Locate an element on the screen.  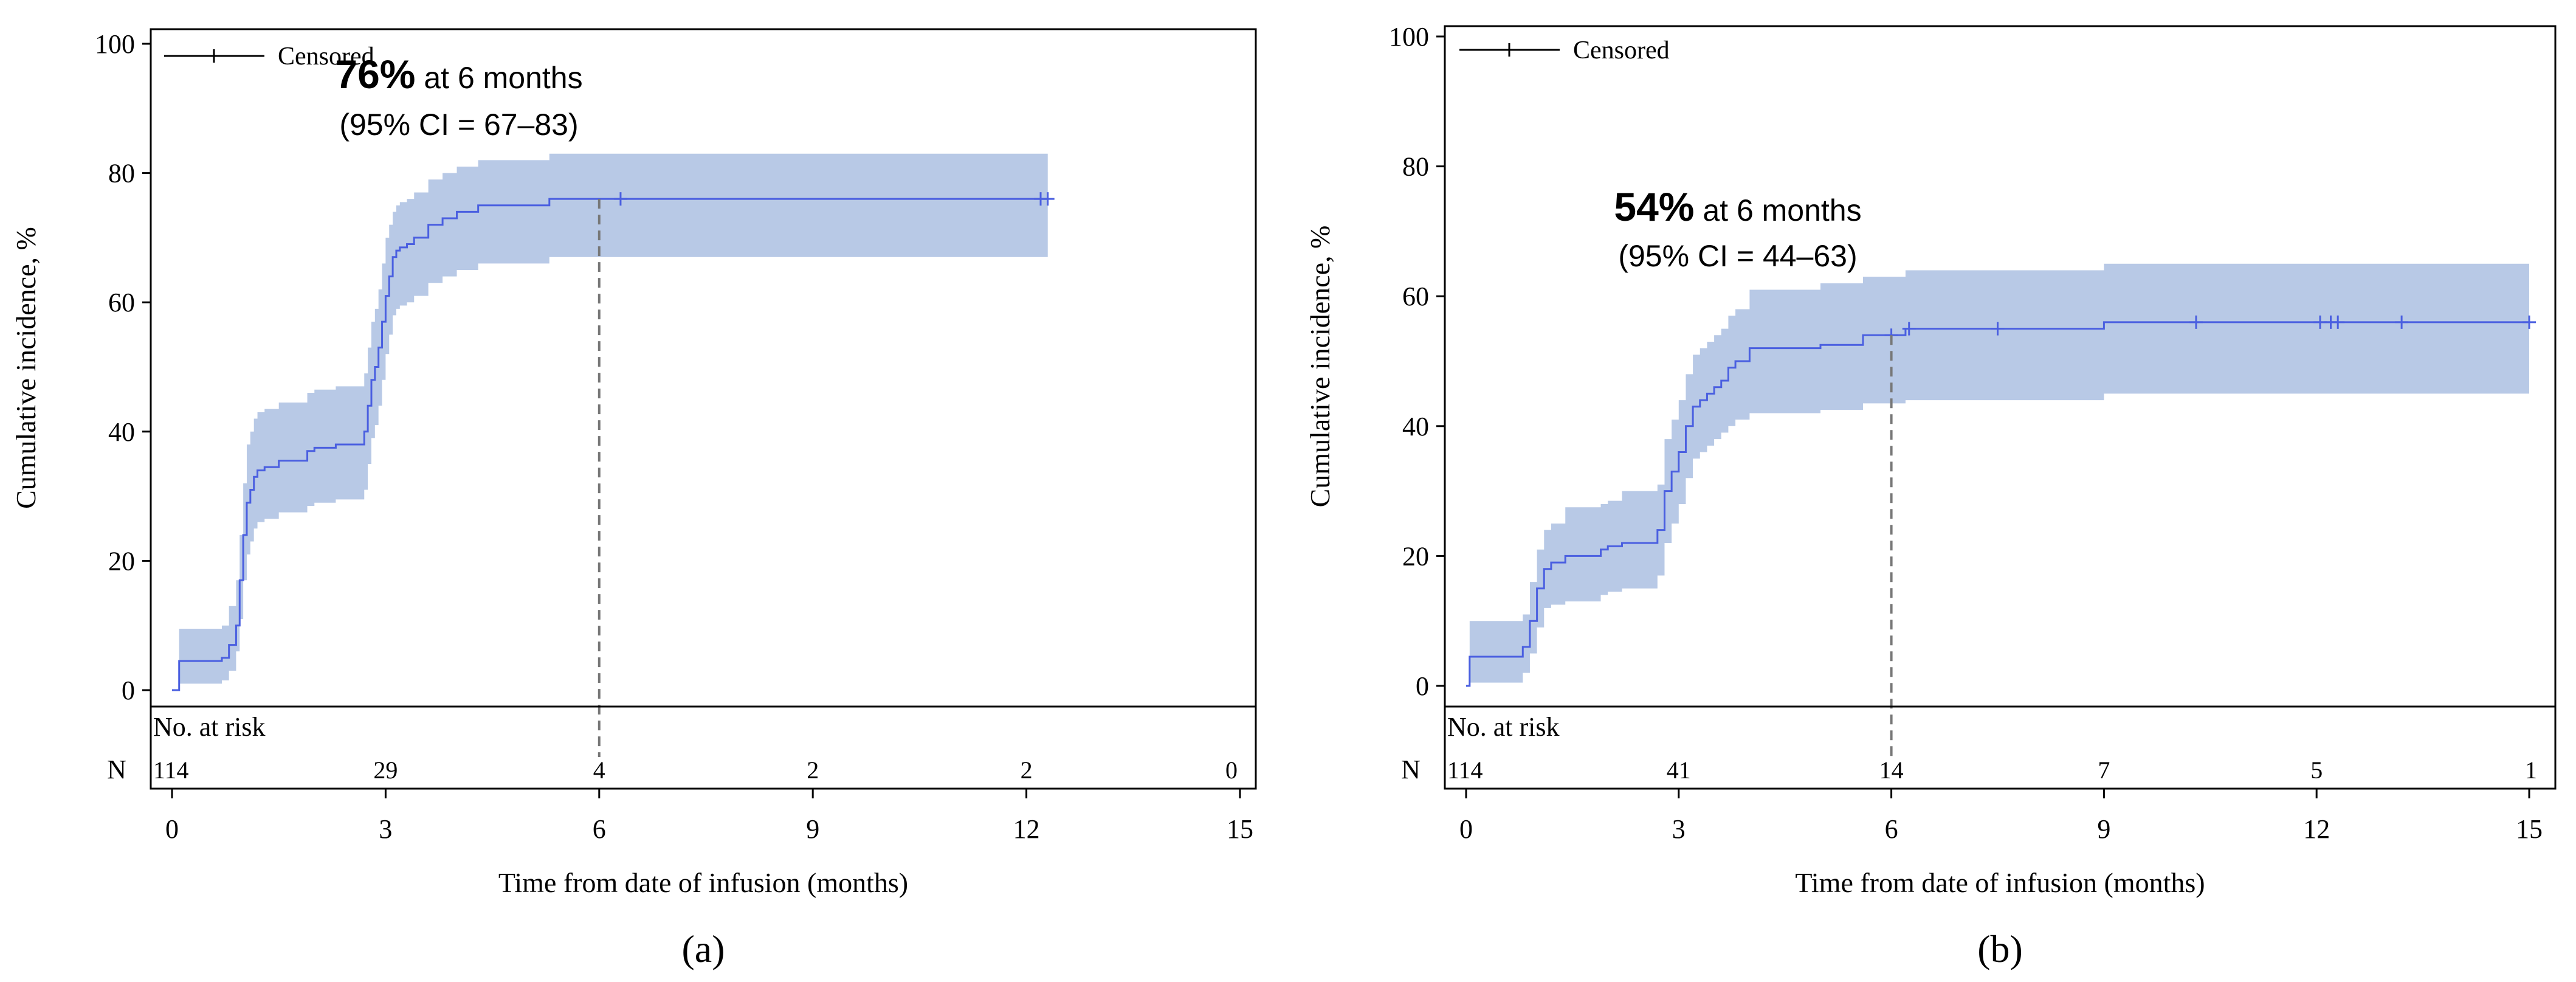
risk-count: 1 is located at coordinates (2531, 770).